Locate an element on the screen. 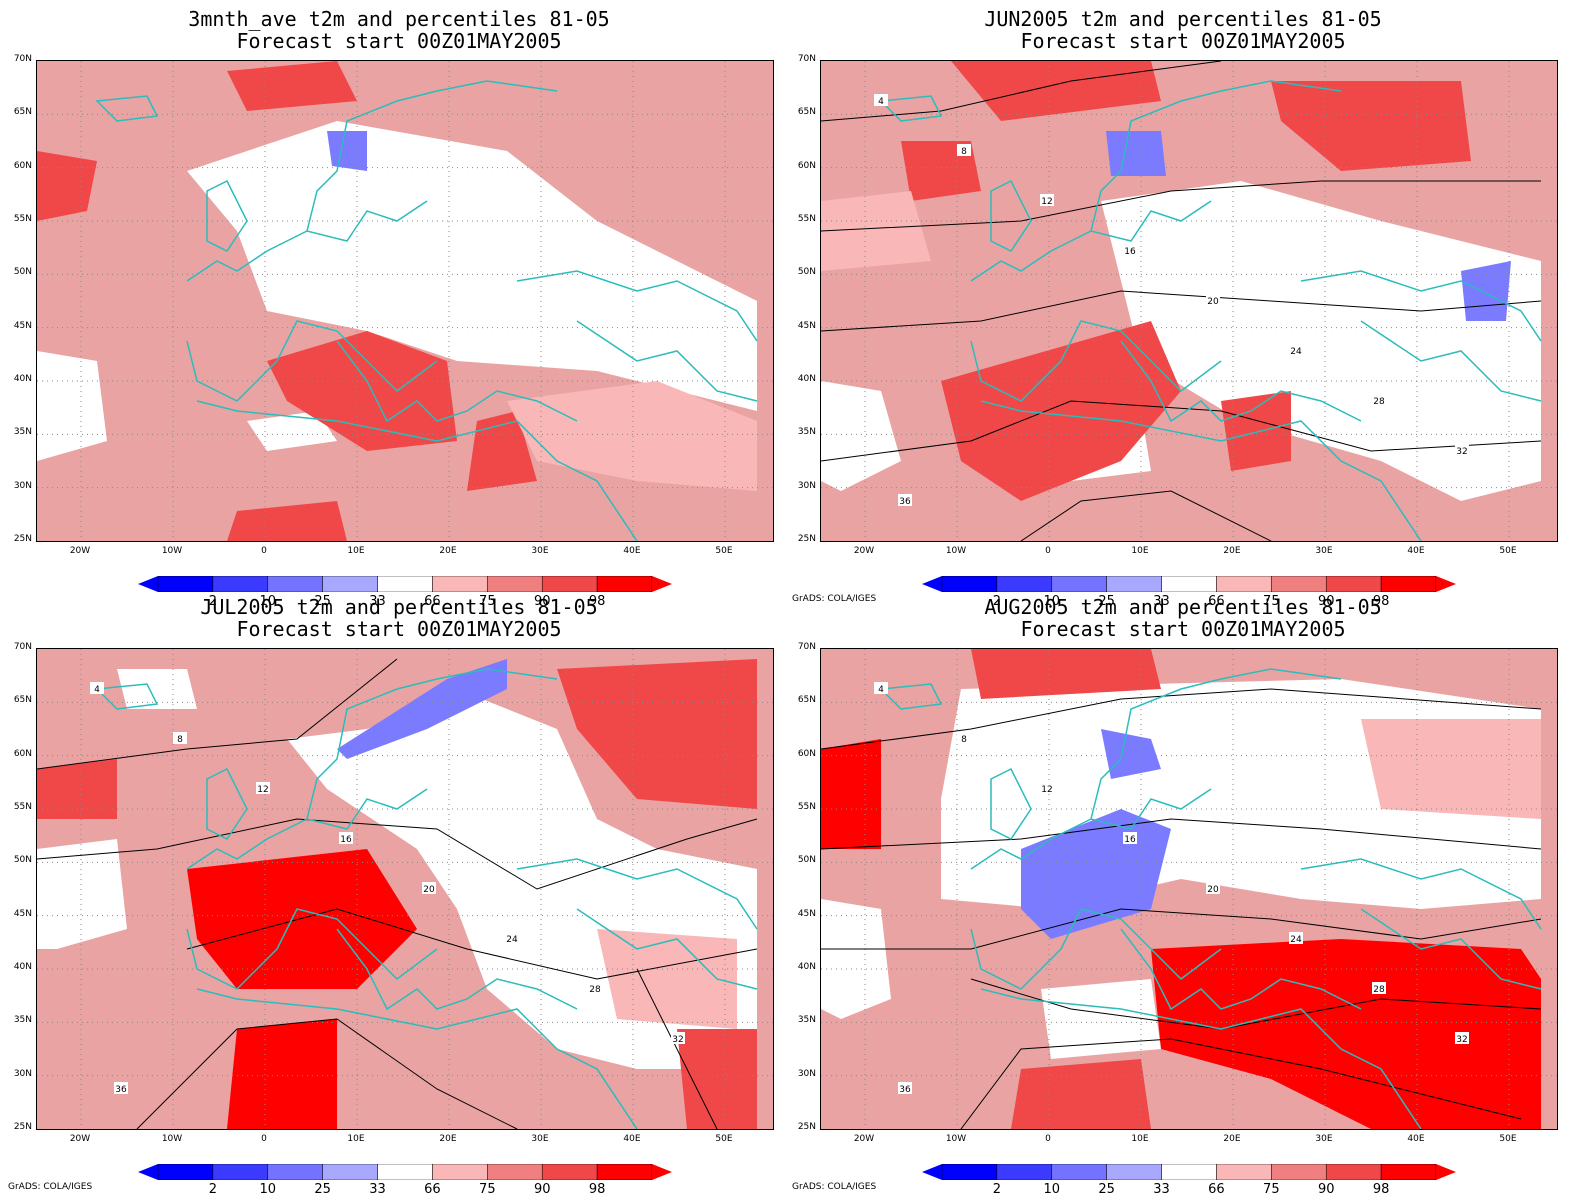 The image size is (1596, 1197). lon-label: 10W is located at coordinates (956, 551).